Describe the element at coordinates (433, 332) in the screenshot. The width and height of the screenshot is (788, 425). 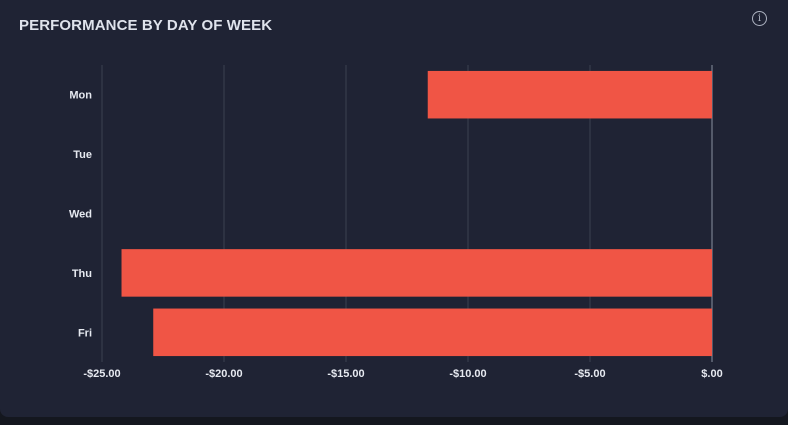
I see `bar-fri` at that location.